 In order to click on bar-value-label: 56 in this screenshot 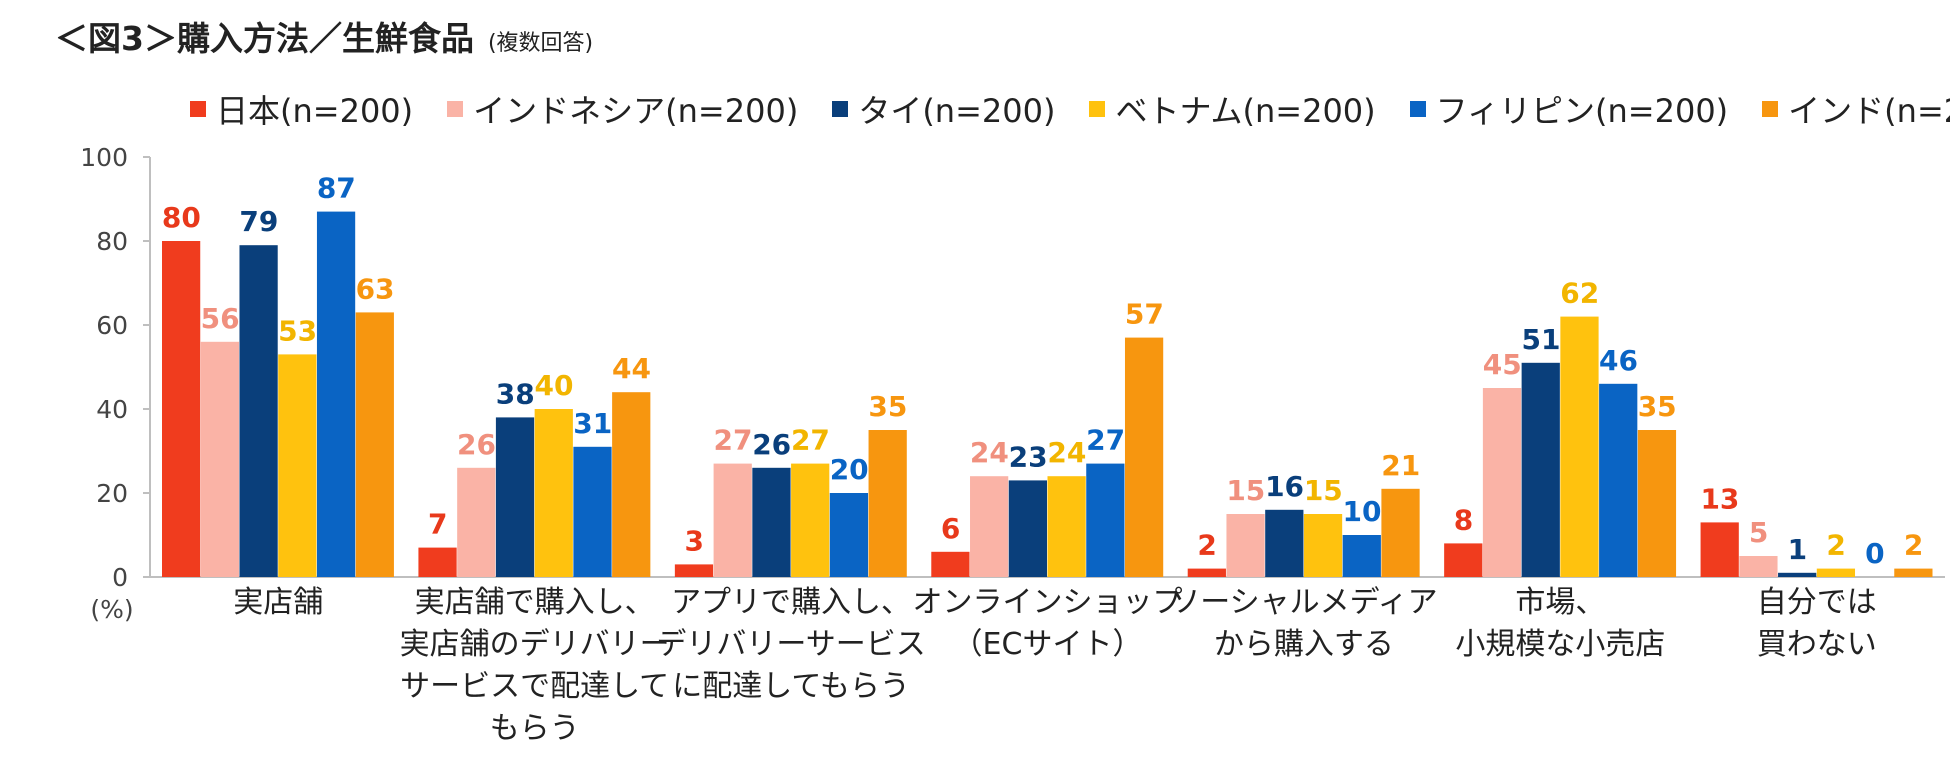, I will do `click(220, 318)`.